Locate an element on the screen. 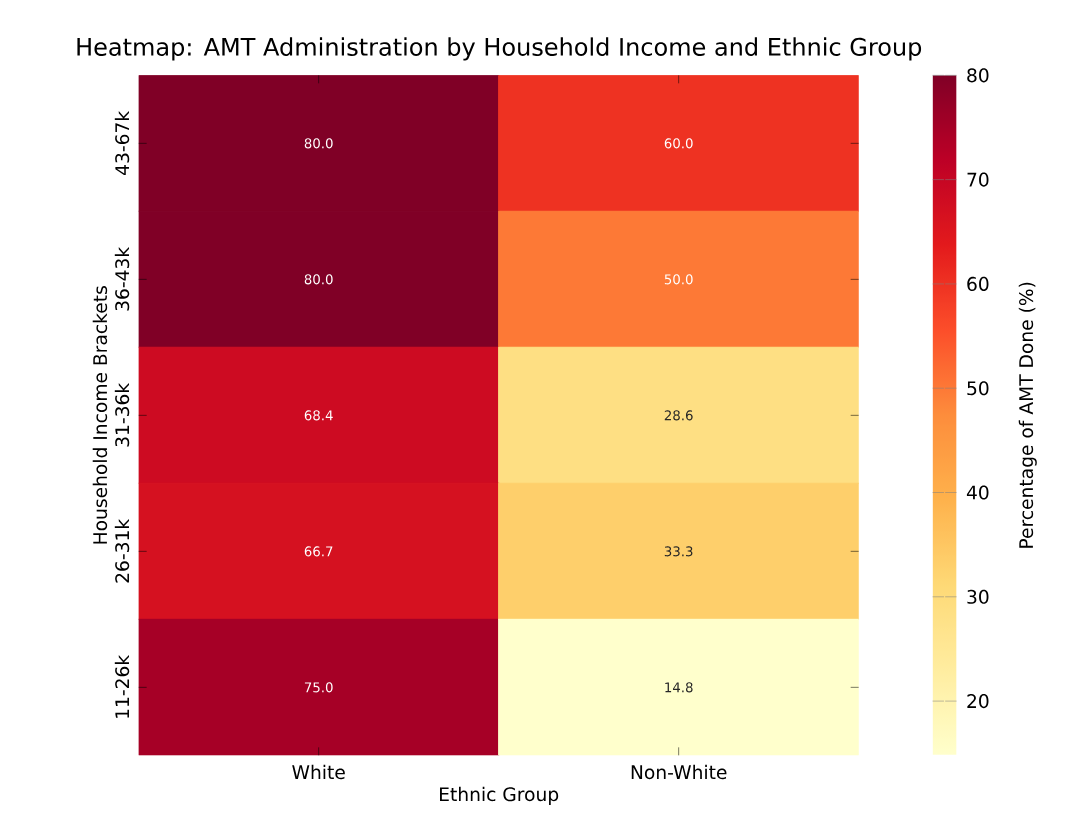 The image size is (1092, 814). color-bar-label: 80 is located at coordinates (978, 75).